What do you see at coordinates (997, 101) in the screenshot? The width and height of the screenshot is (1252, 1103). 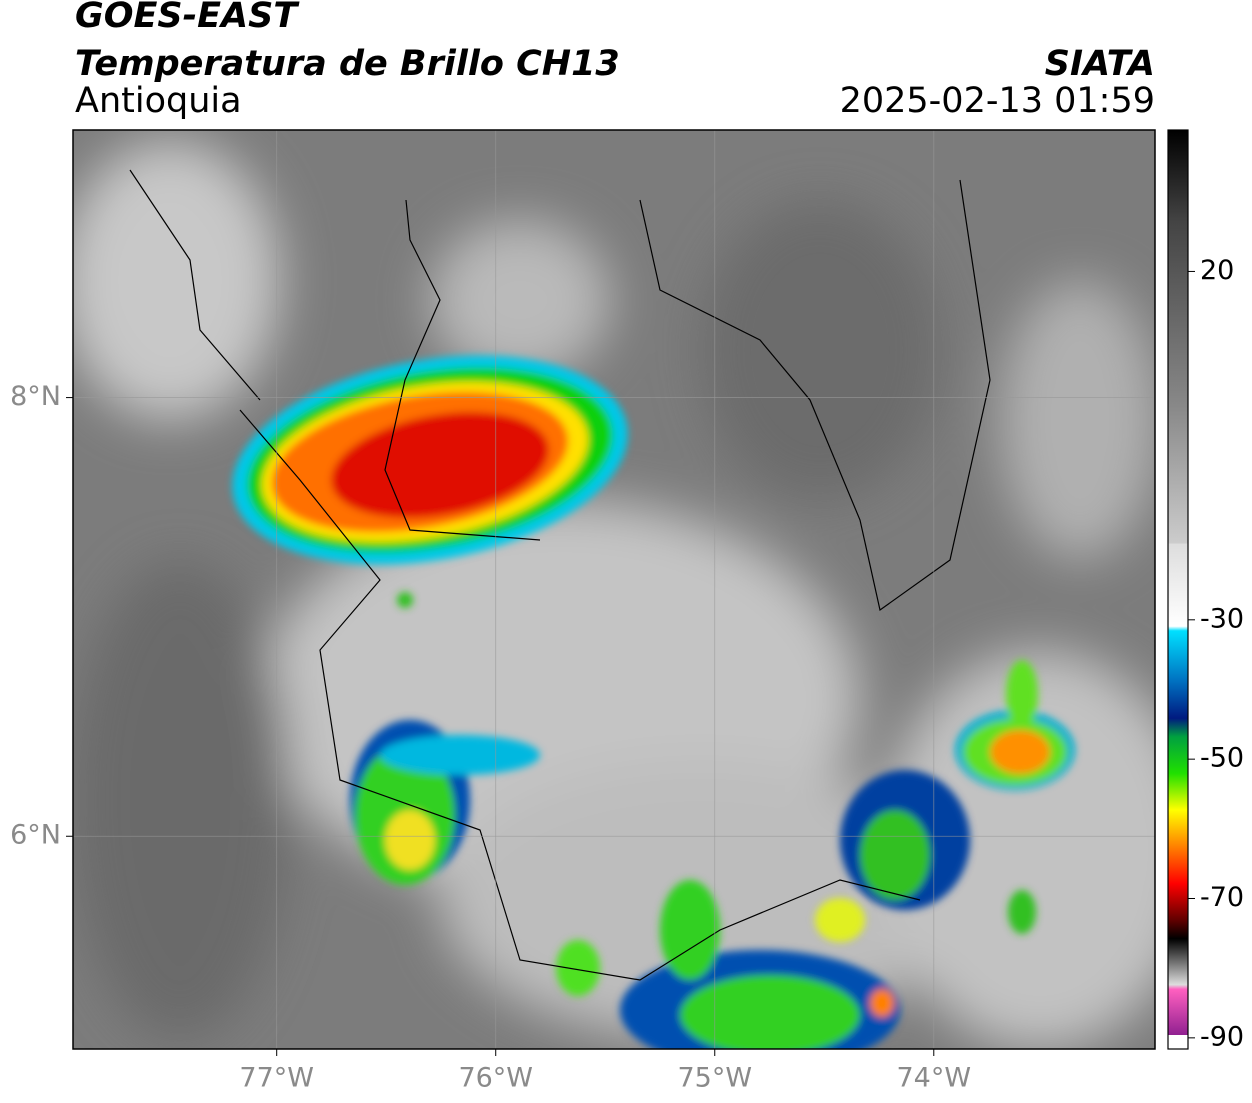 I see `datetime: 2025-02-13 01:59` at bounding box center [997, 101].